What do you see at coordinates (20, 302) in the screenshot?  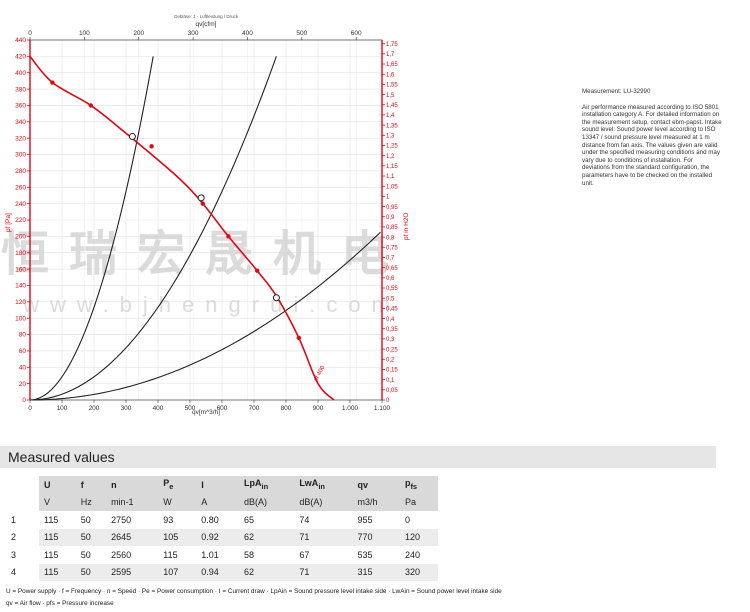 I see `left-tick-label: 120` at bounding box center [20, 302].